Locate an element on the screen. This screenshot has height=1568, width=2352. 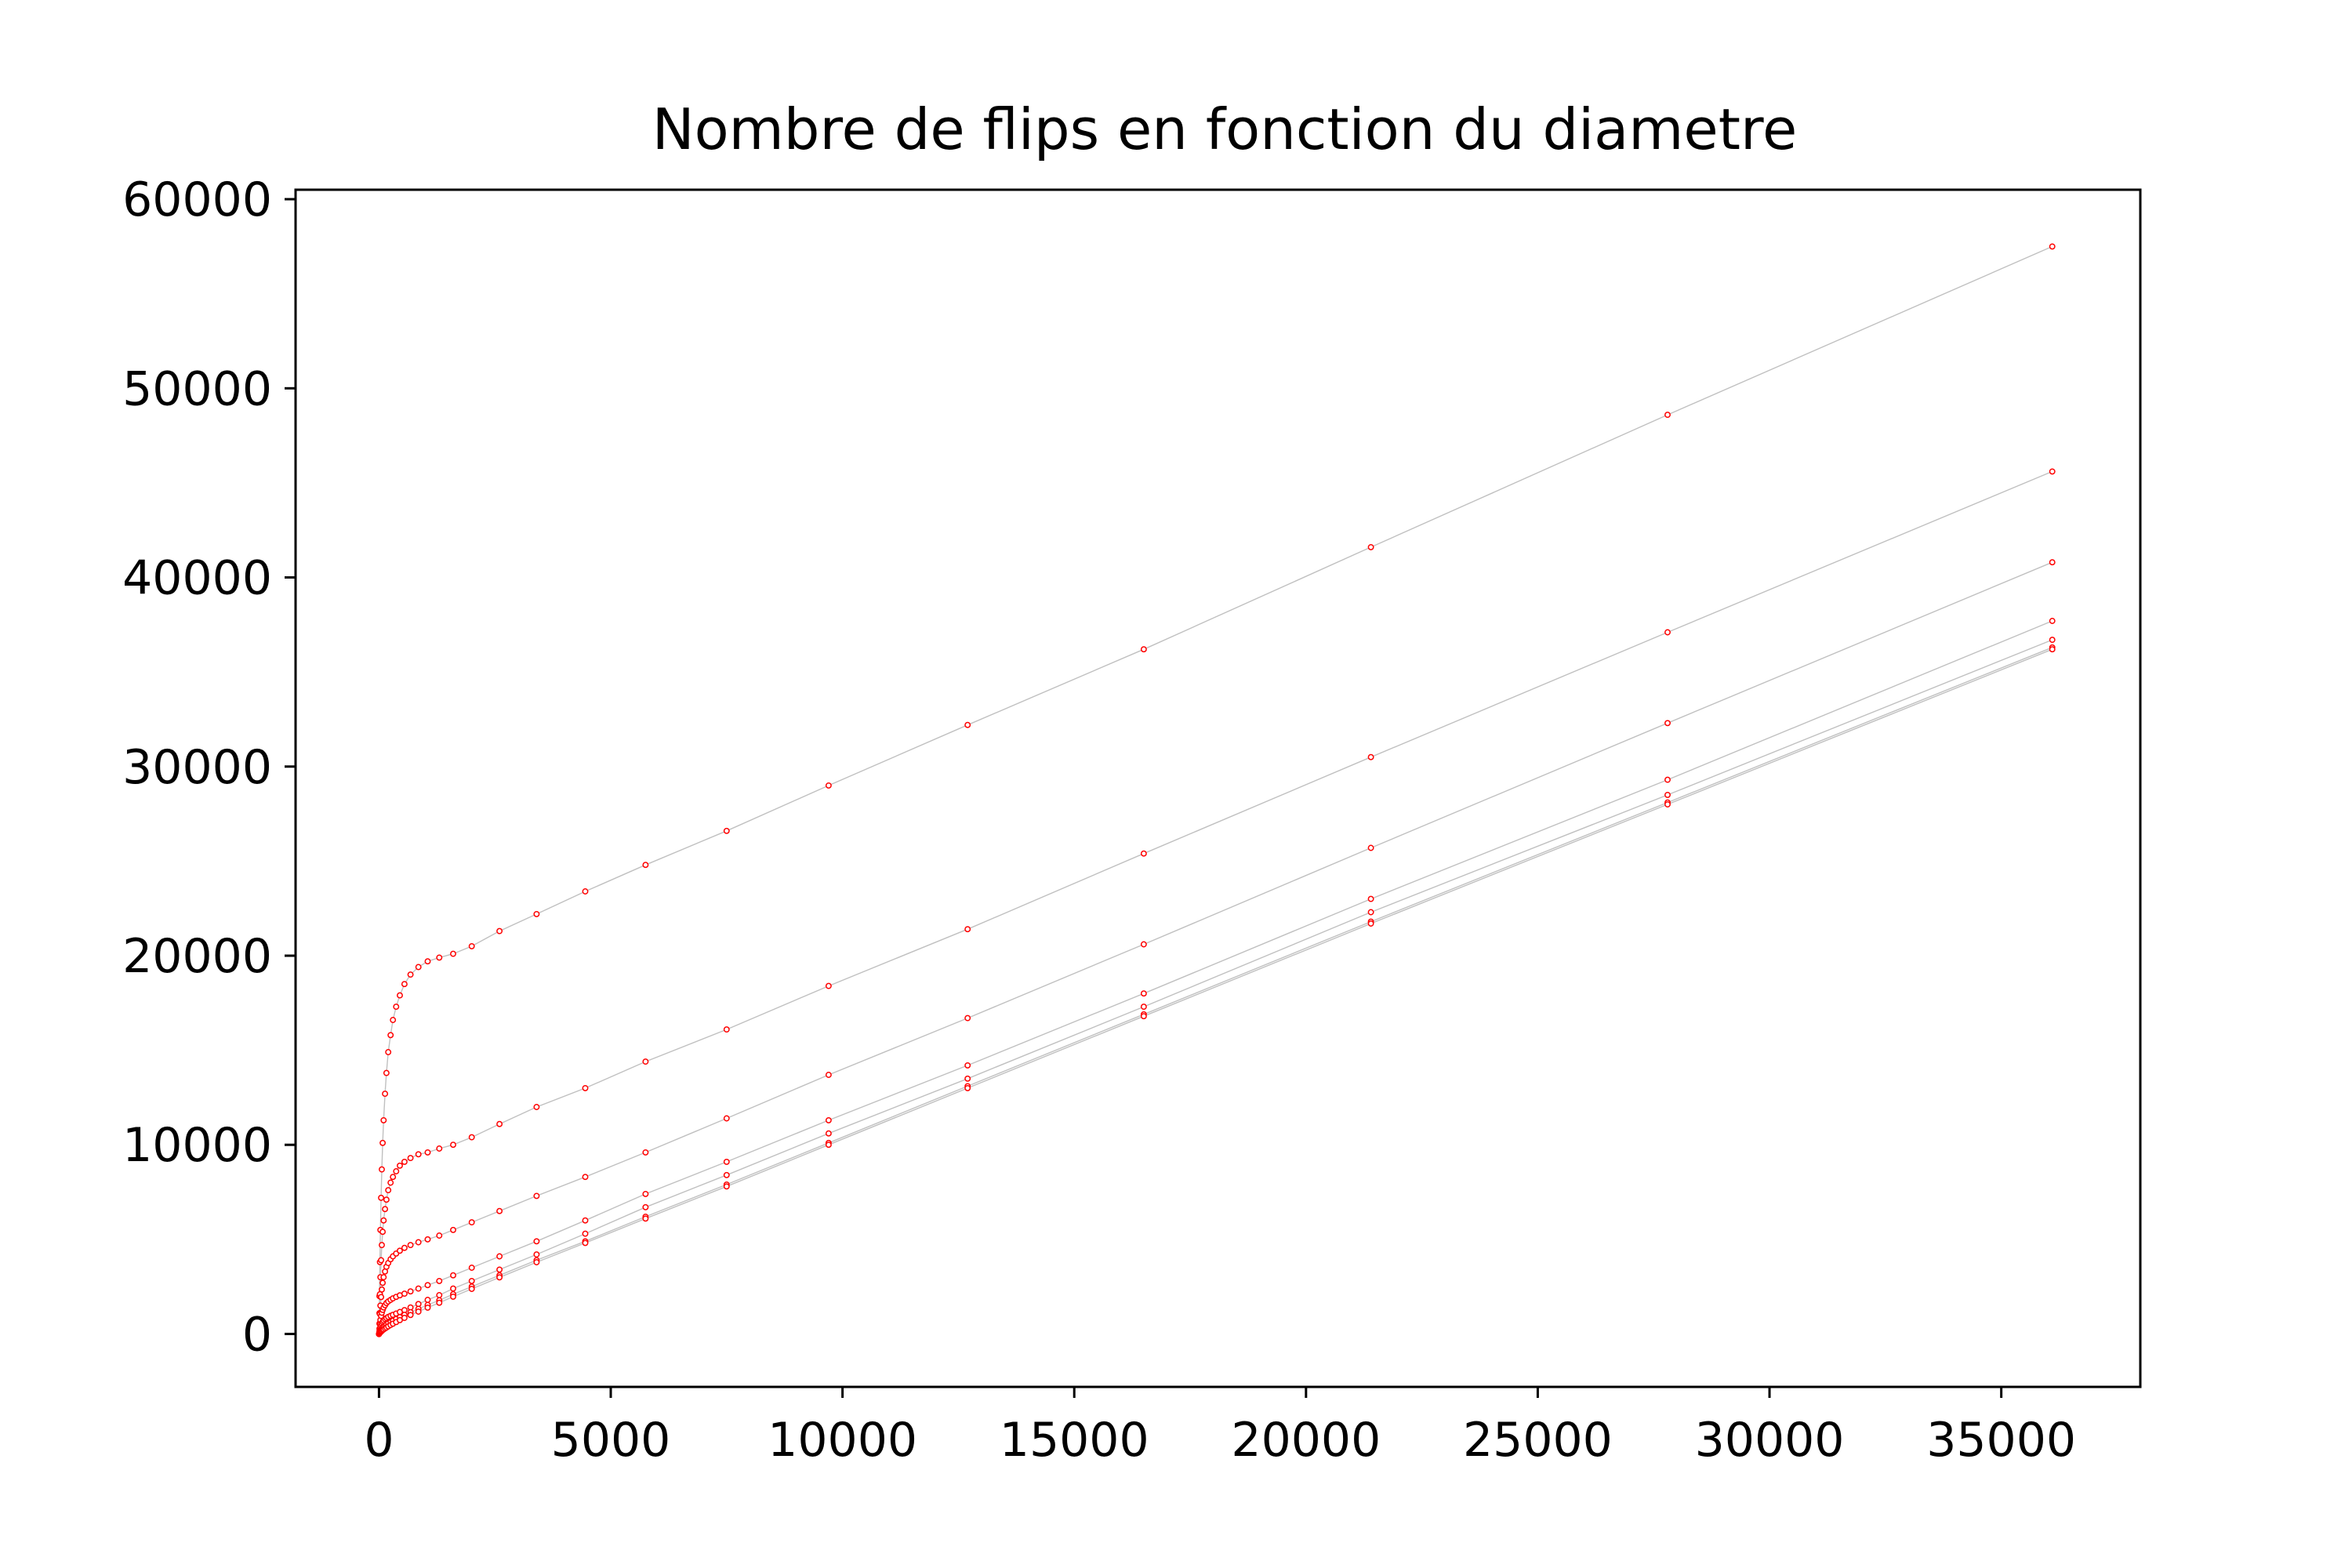
chart-title: Nombre de flips en fonction du diametre is located at coordinates (1225, 129).